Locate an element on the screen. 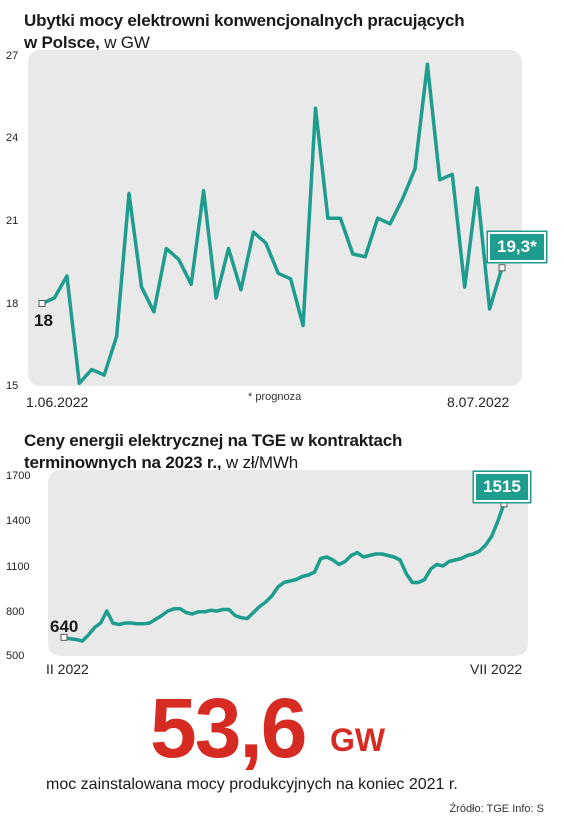 The width and height of the screenshot is (564, 827). highlight-value: 53,6 is located at coordinates (228, 728).